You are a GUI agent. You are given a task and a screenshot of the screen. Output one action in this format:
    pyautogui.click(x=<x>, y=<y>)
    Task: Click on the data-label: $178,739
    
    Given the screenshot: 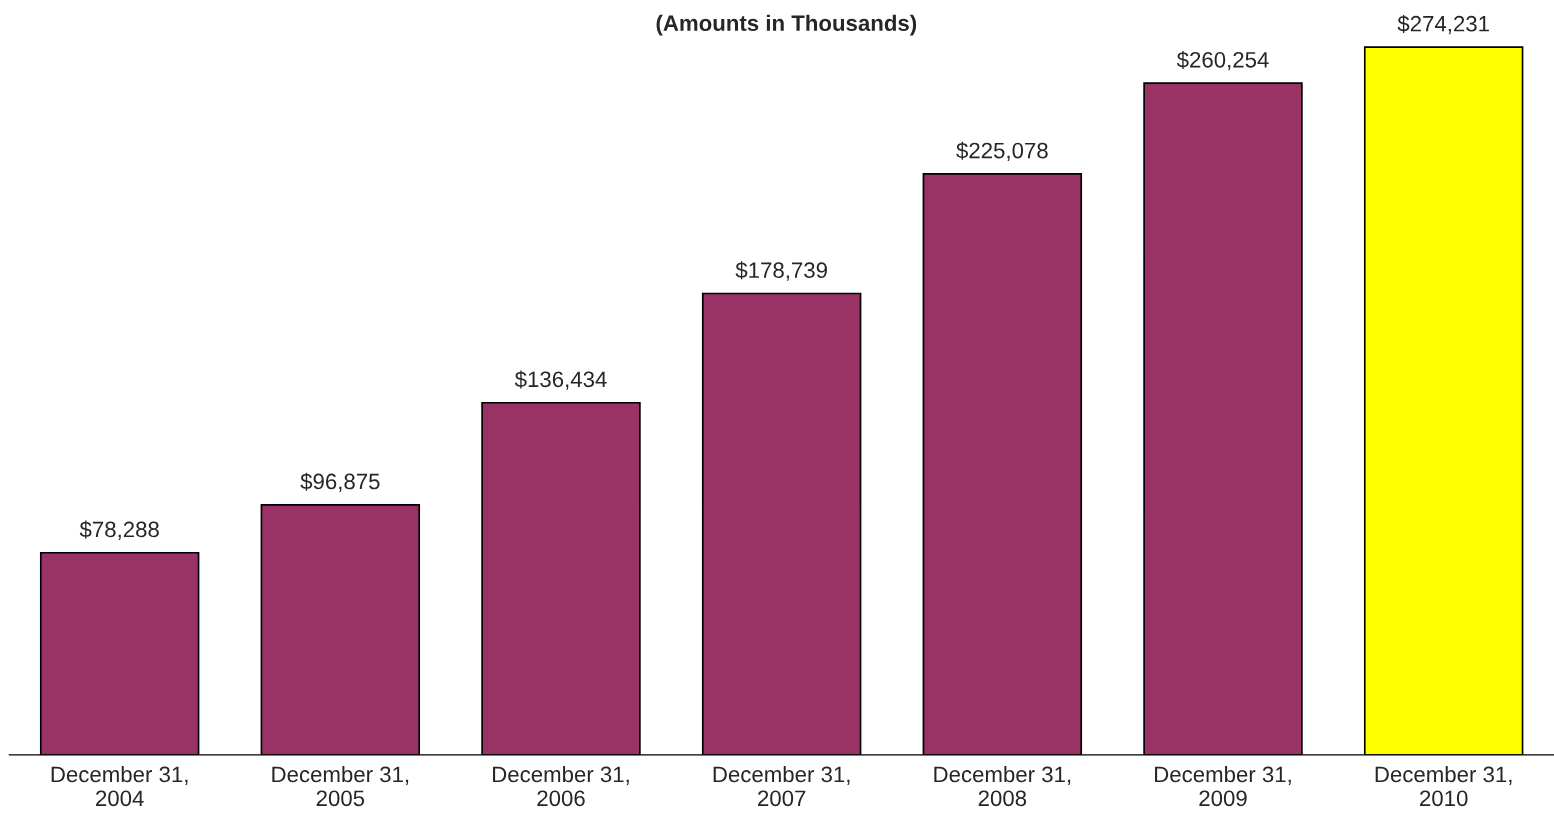 What is the action you would take?
    pyautogui.click(x=781, y=271)
    